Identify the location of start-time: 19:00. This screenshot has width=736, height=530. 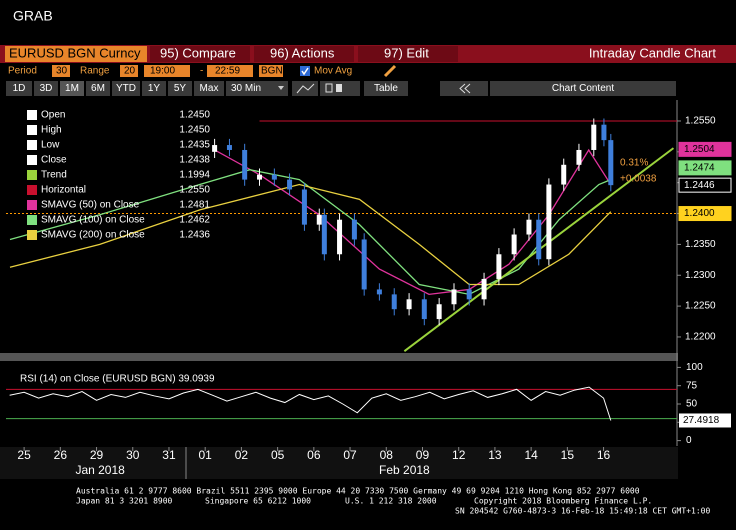
(162, 71).